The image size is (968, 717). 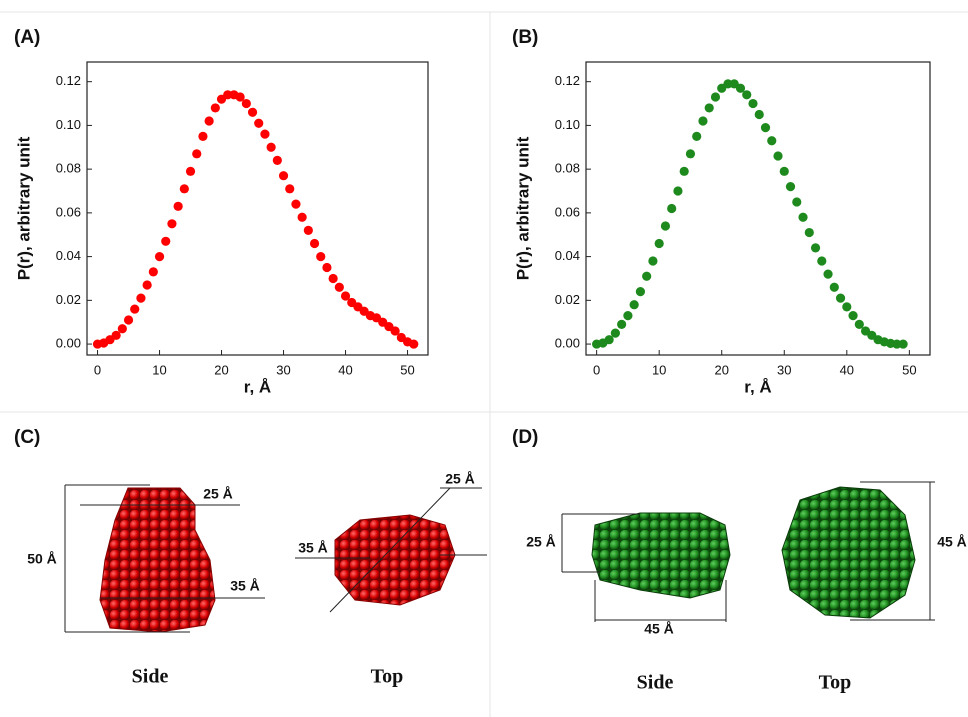 I want to click on view-label: Top, so click(x=835, y=683).